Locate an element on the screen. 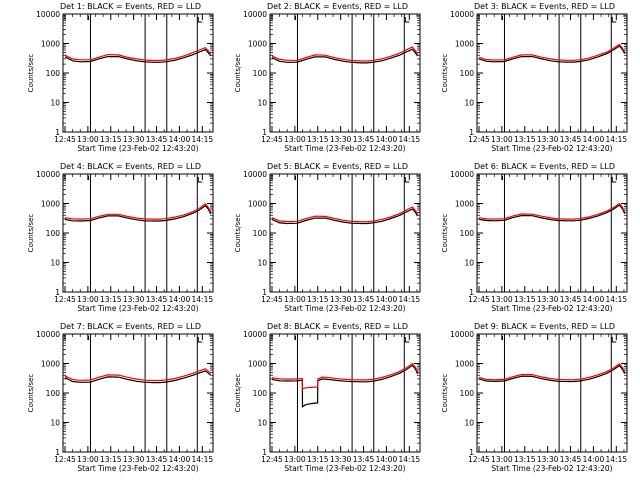 The height and width of the screenshot is (480, 640). plot-title: Det 9: BLACK = Events, RED = LLD is located at coordinates (544, 326).